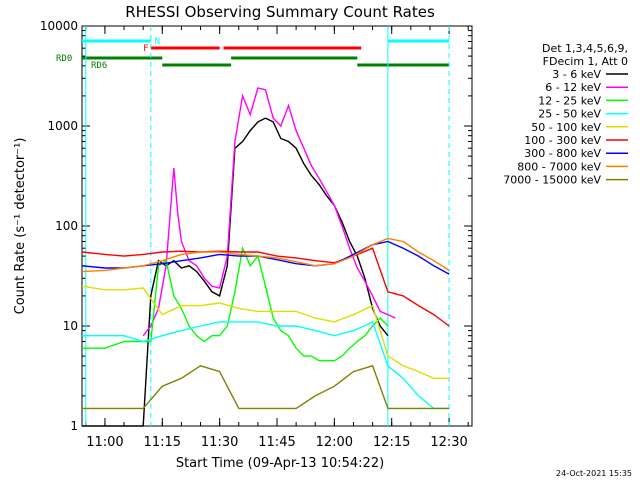  I want to click on legend-label: 7000 - 15000 keV, so click(552, 180).